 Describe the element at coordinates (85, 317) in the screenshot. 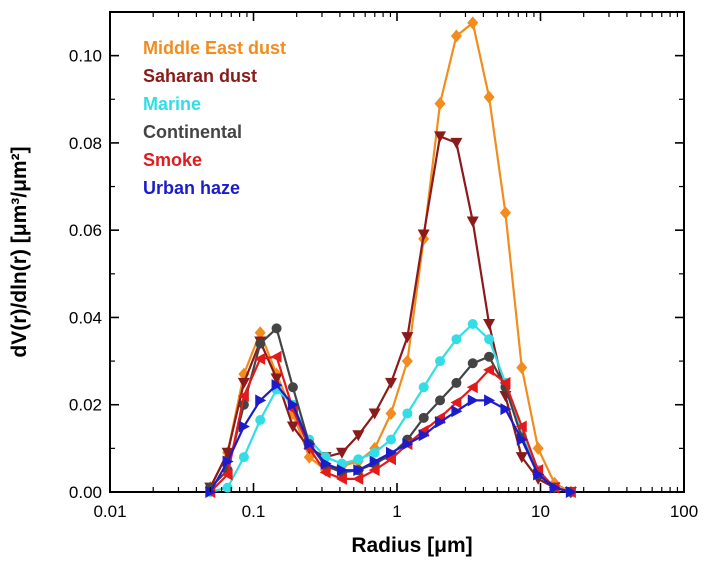

I see `y-tick-label: 0.04` at that location.